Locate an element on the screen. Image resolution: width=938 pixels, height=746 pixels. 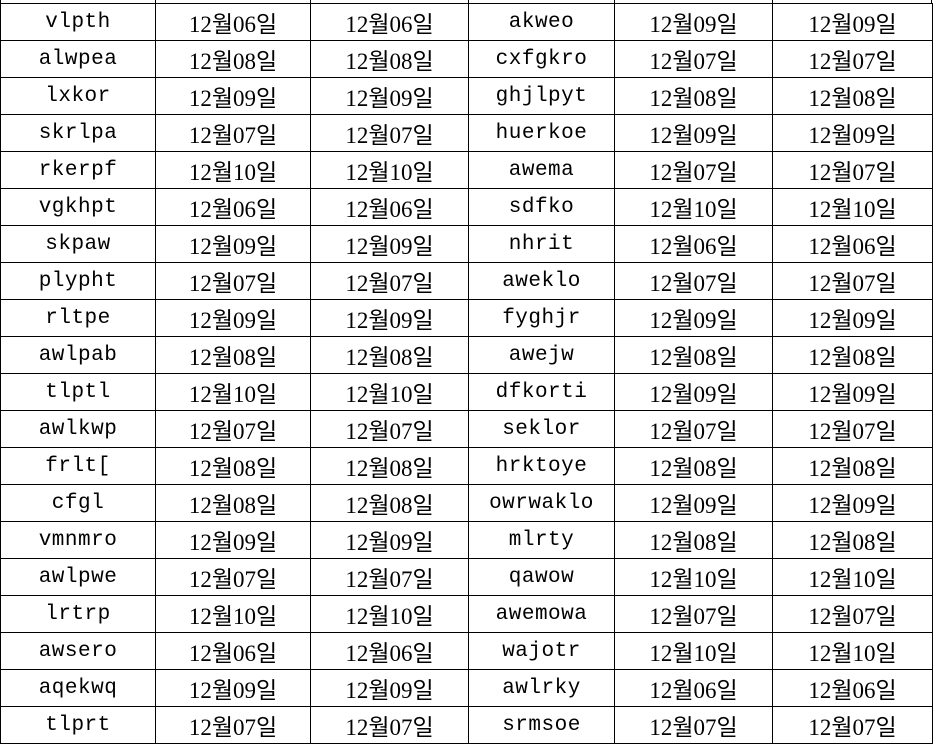
table-row: lrtrp 12월10일 12월10일 awemowa 12월07일 12월07일 is located at coordinates (466, 614).